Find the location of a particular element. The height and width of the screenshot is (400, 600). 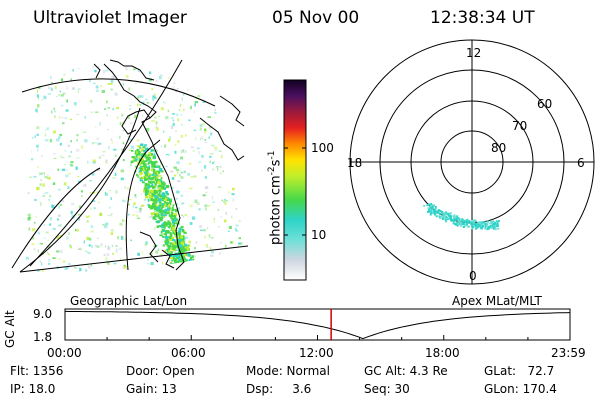

instrument-title: Ultraviolet Imager is located at coordinates (110, 18).